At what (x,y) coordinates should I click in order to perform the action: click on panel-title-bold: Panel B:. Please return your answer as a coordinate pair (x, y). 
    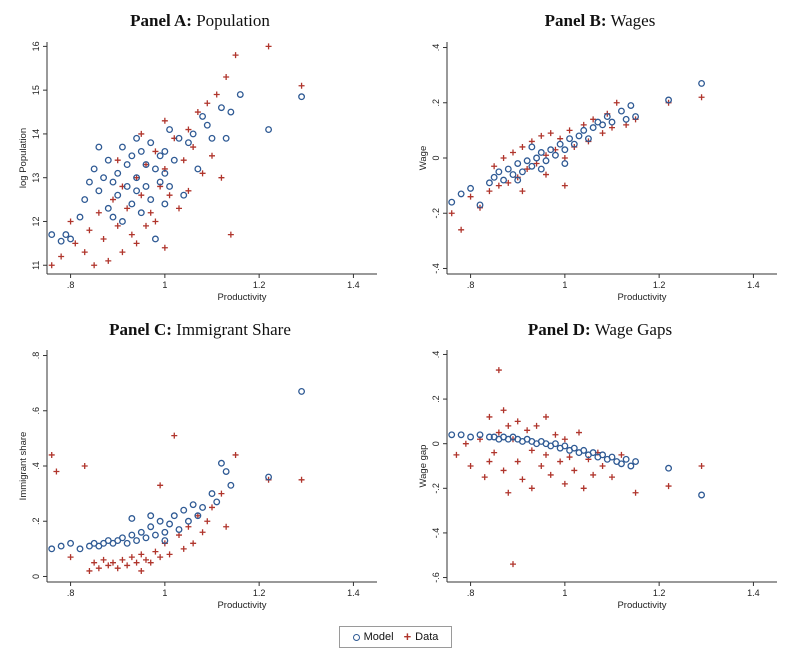
    Looking at the image, I should click on (576, 20).